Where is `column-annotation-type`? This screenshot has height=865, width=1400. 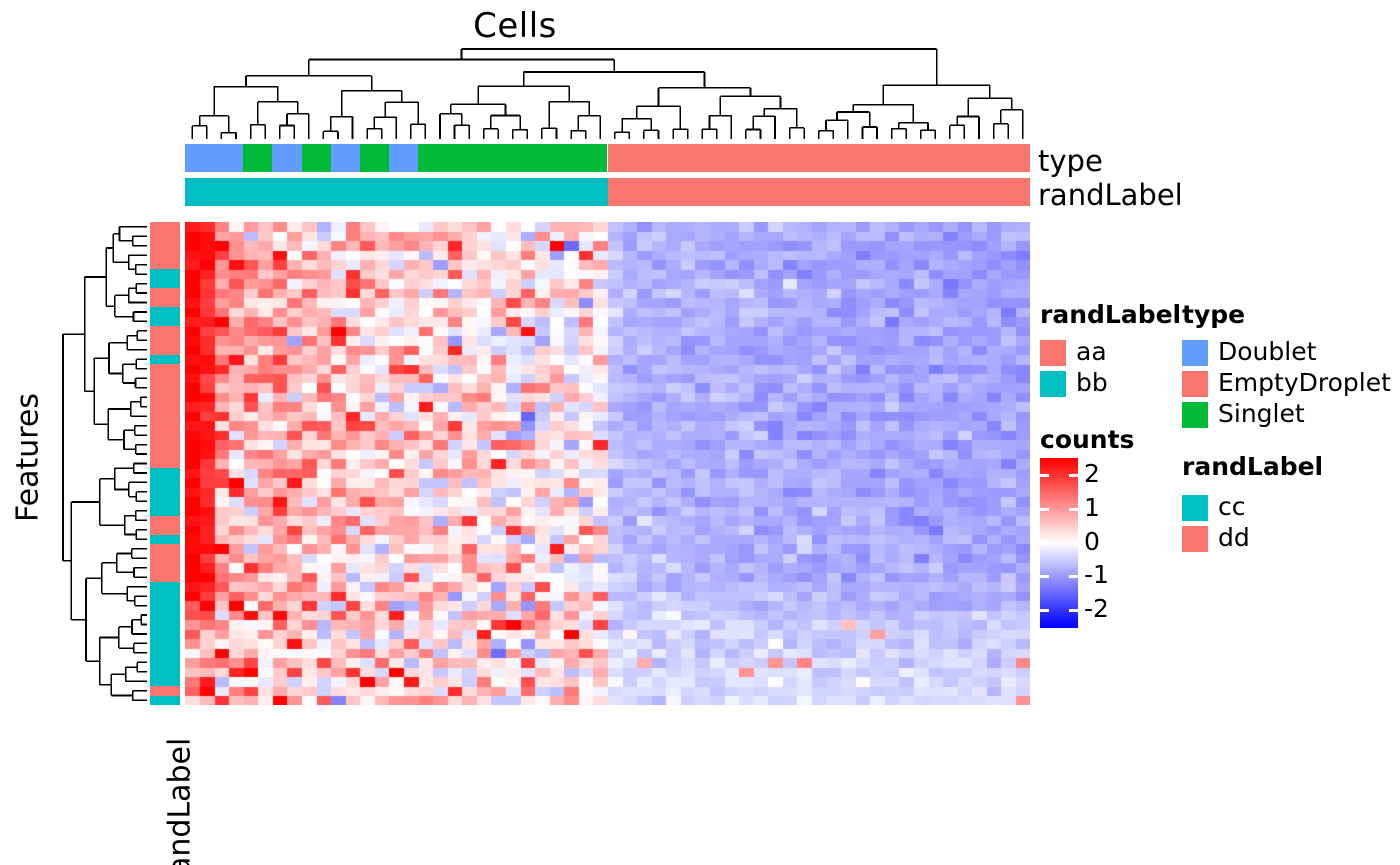
column-annotation-type is located at coordinates (607, 158).